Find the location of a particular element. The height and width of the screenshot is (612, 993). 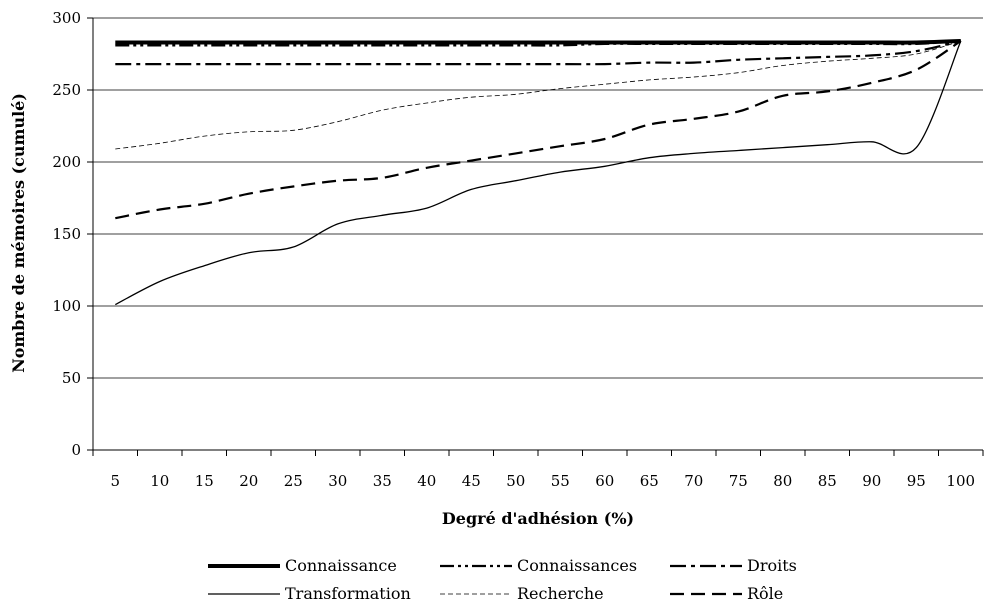

x-tick-label: 55 is located at coordinates (560, 481).